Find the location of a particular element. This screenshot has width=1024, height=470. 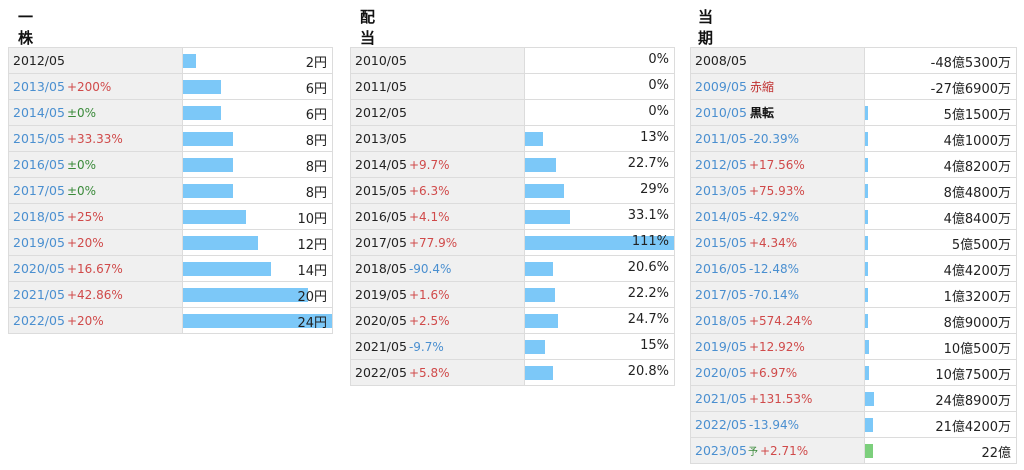

change-percent: +16.67% is located at coordinates (94, 269).